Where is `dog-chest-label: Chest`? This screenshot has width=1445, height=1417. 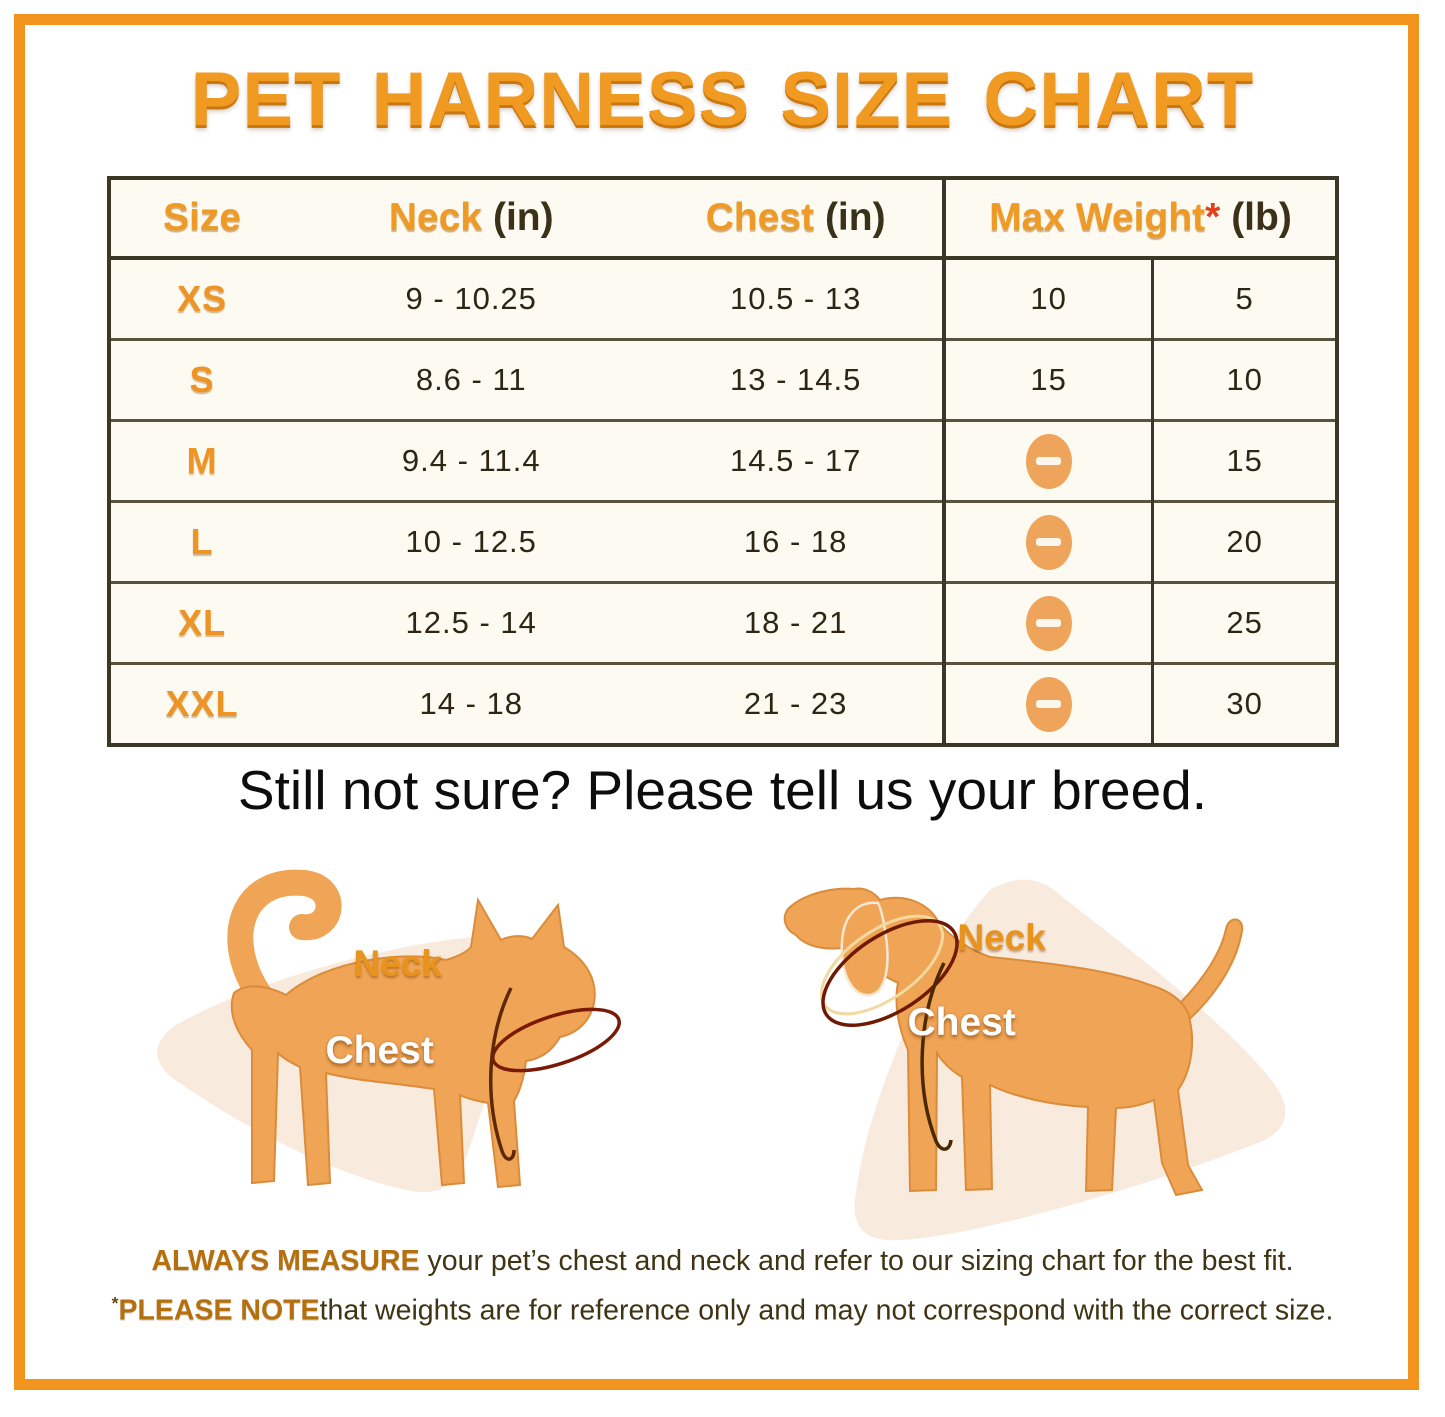 dog-chest-label: Chest is located at coordinates (961, 1022).